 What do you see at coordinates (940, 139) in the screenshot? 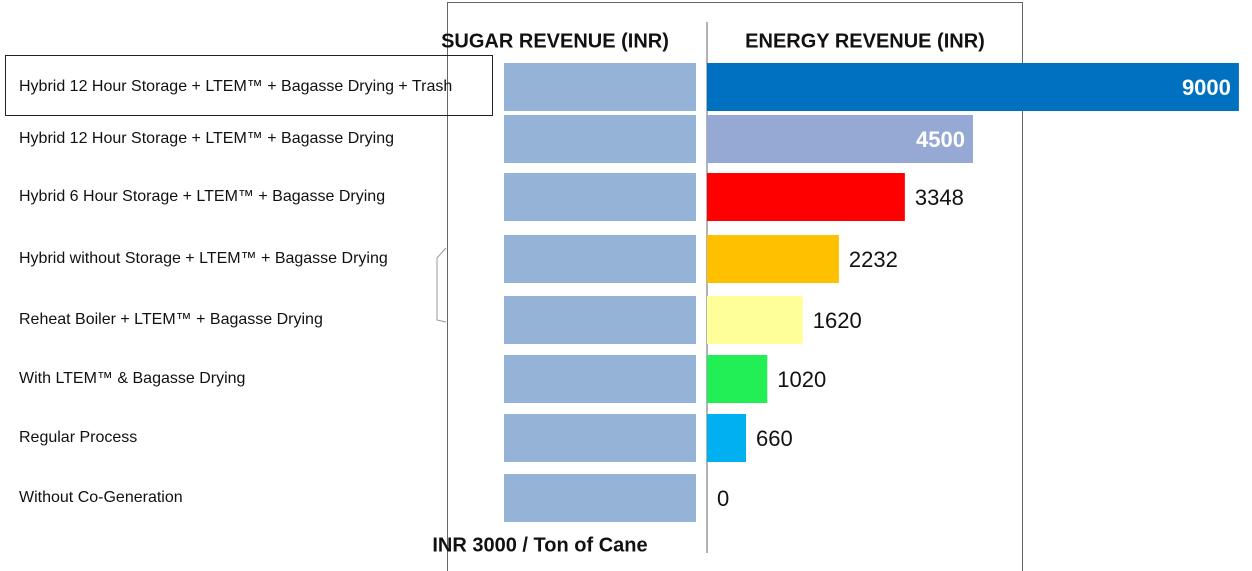
I see `value-label: 4500` at bounding box center [940, 139].